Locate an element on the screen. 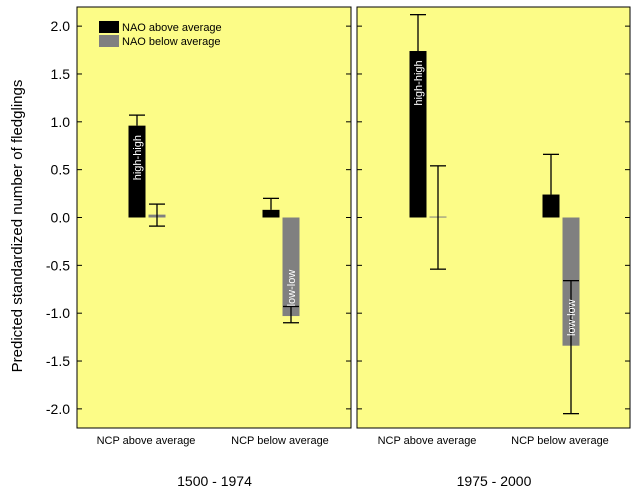 The height and width of the screenshot is (497, 631). panel-title: 1975 - 2000 is located at coordinates (494, 481).